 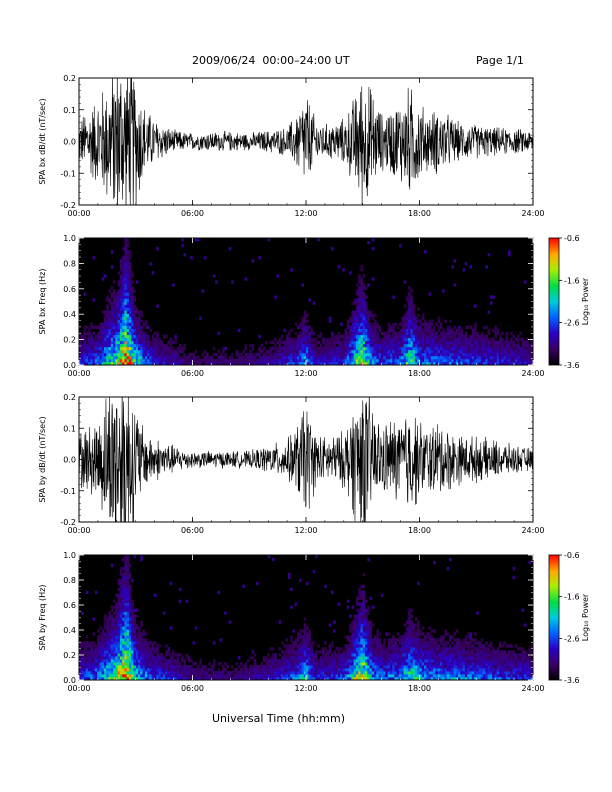 What do you see at coordinates (305, 213) in the screenshot?
I see `x-tick-label: 12:00` at bounding box center [305, 213].